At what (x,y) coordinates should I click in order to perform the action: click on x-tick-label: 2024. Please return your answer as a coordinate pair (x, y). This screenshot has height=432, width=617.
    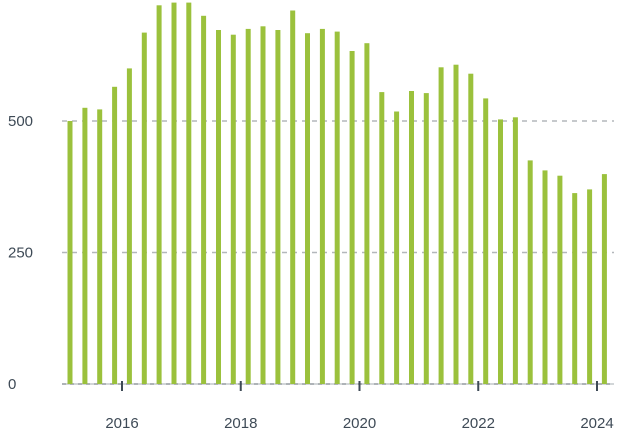
    Looking at the image, I should click on (596, 423).